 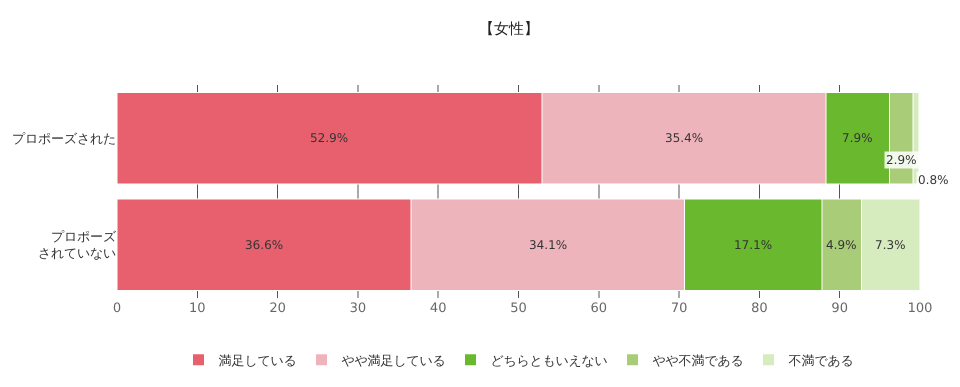 What do you see at coordinates (599, 308) in the screenshot?
I see `x-tick-label: 60` at bounding box center [599, 308].